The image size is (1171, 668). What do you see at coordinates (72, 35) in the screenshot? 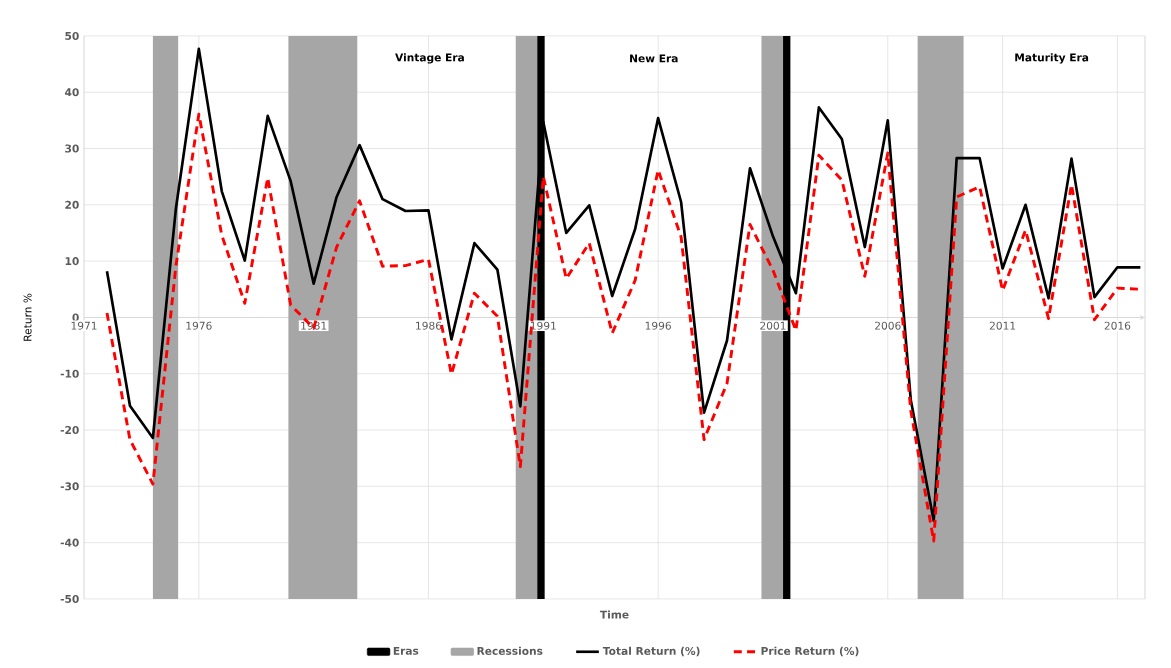
I see `y-tick-label: 50` at bounding box center [72, 35].